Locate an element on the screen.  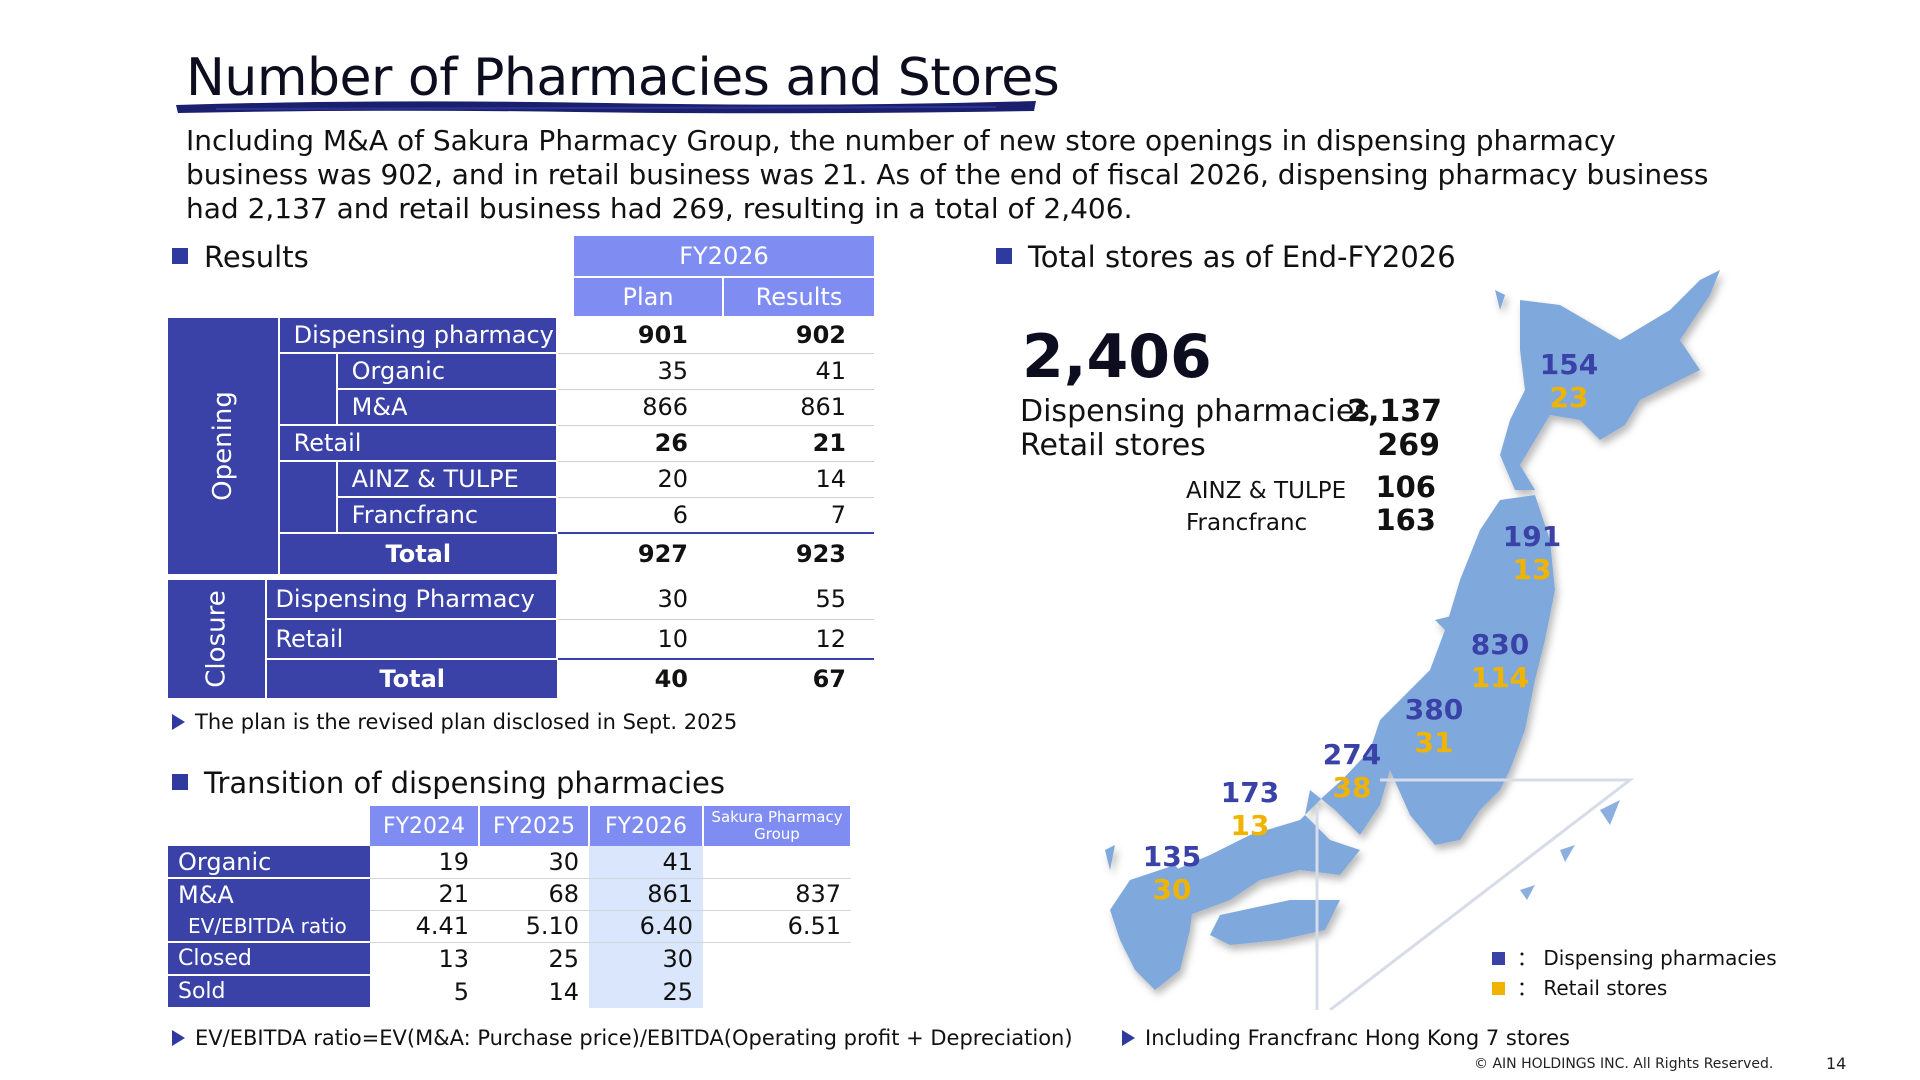
ma-plan: 866 is located at coordinates (636, 407).